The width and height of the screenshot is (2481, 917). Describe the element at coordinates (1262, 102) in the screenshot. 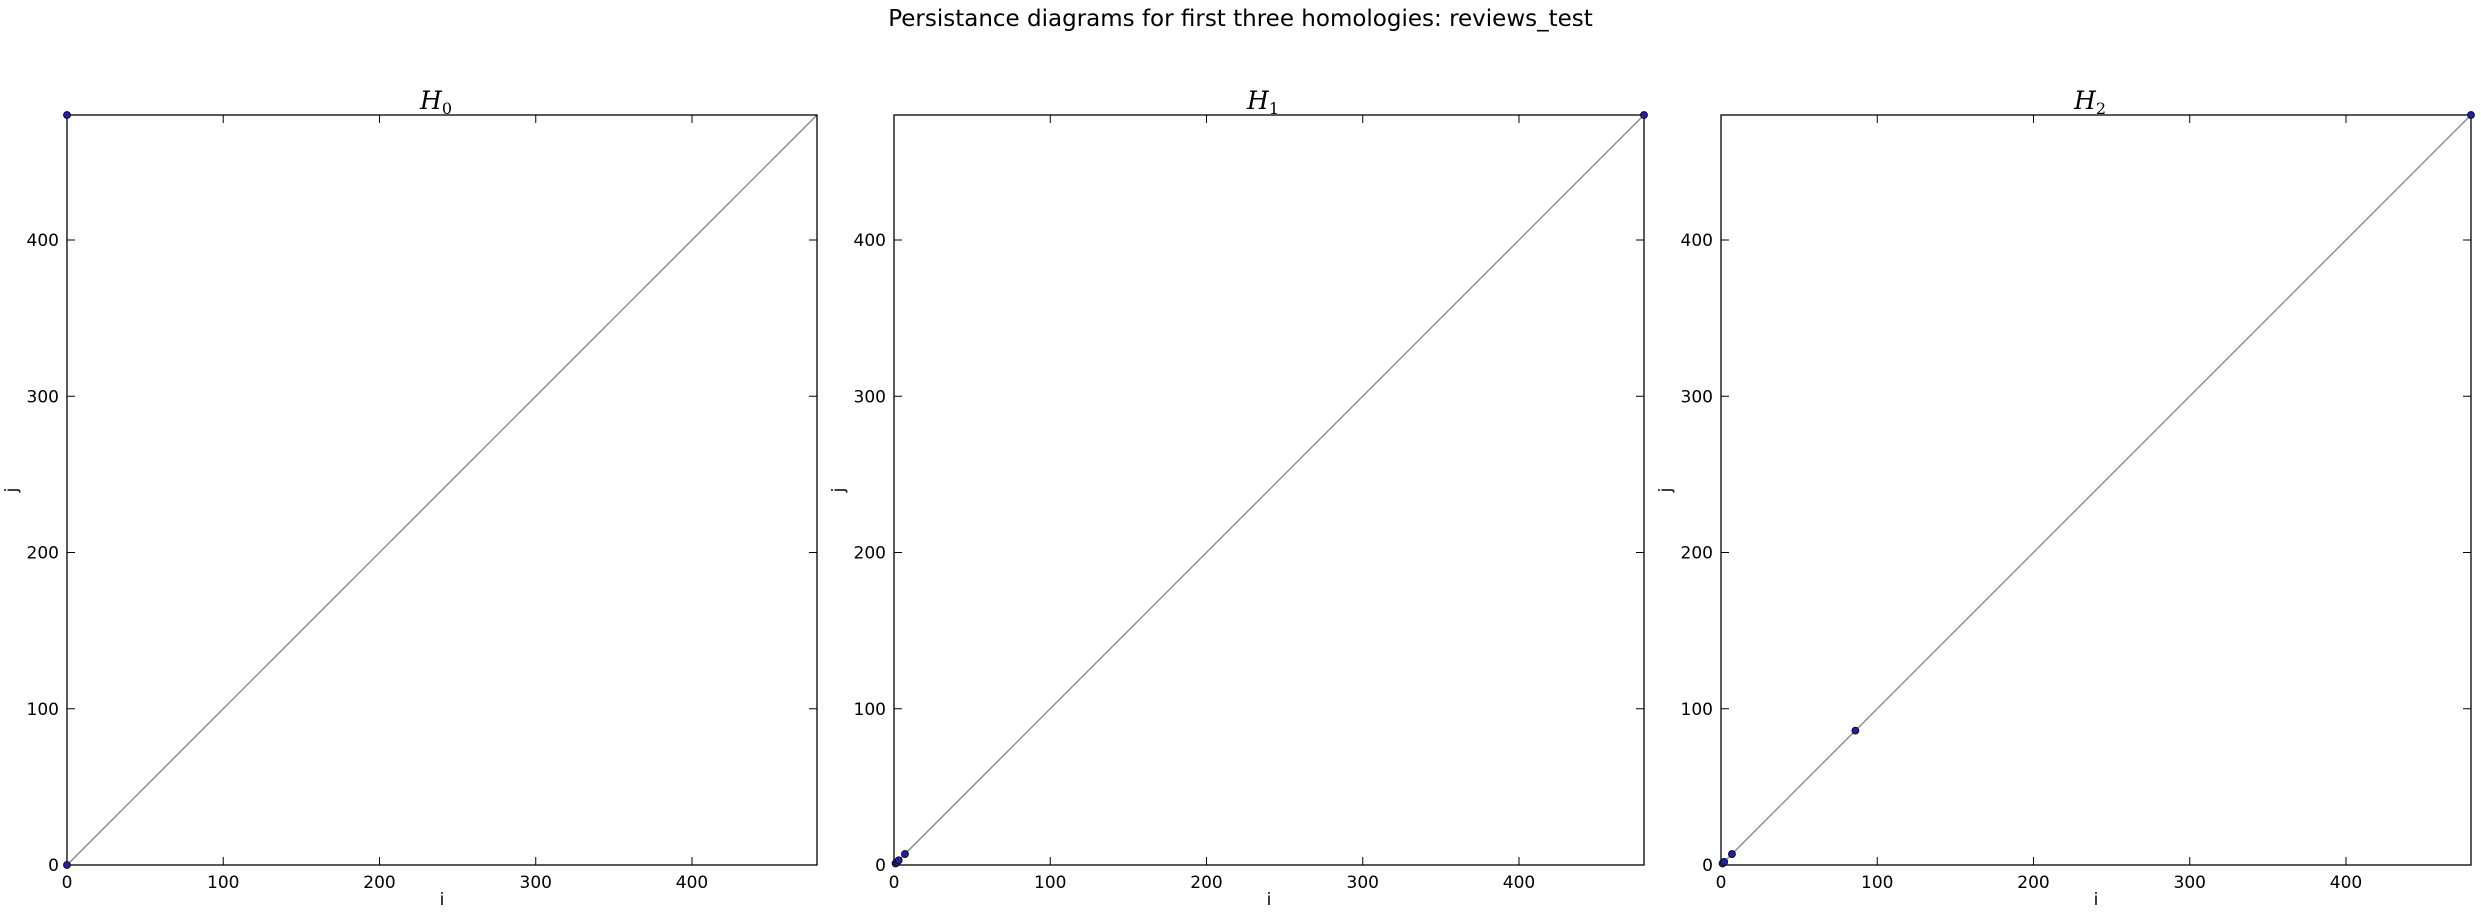

I see `panel-title: H1` at that location.